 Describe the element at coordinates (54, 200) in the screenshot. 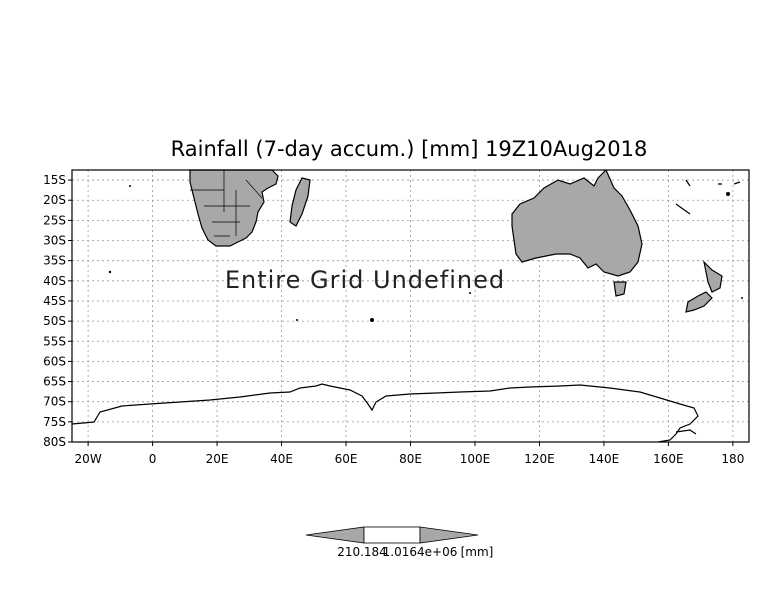

I see `lat-tick-label: 20S` at that location.